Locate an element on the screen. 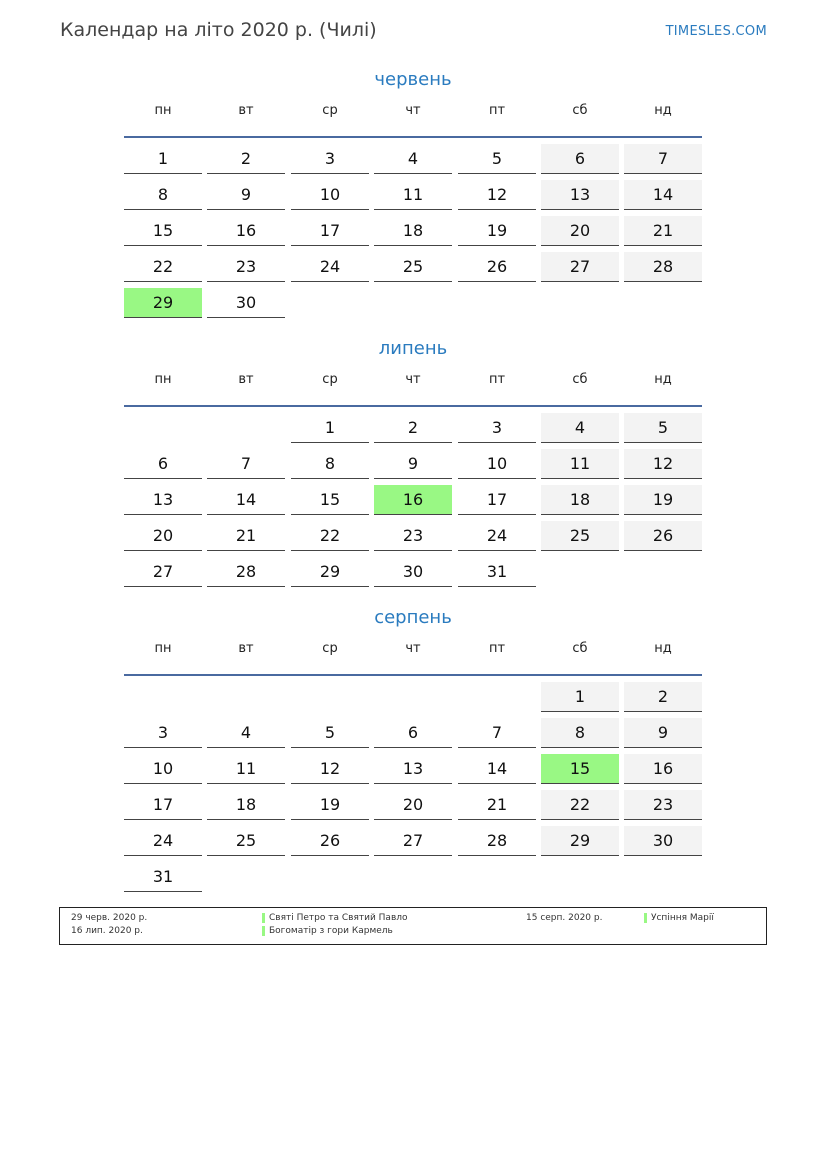  day-cell: 29 is located at coordinates (580, 841).